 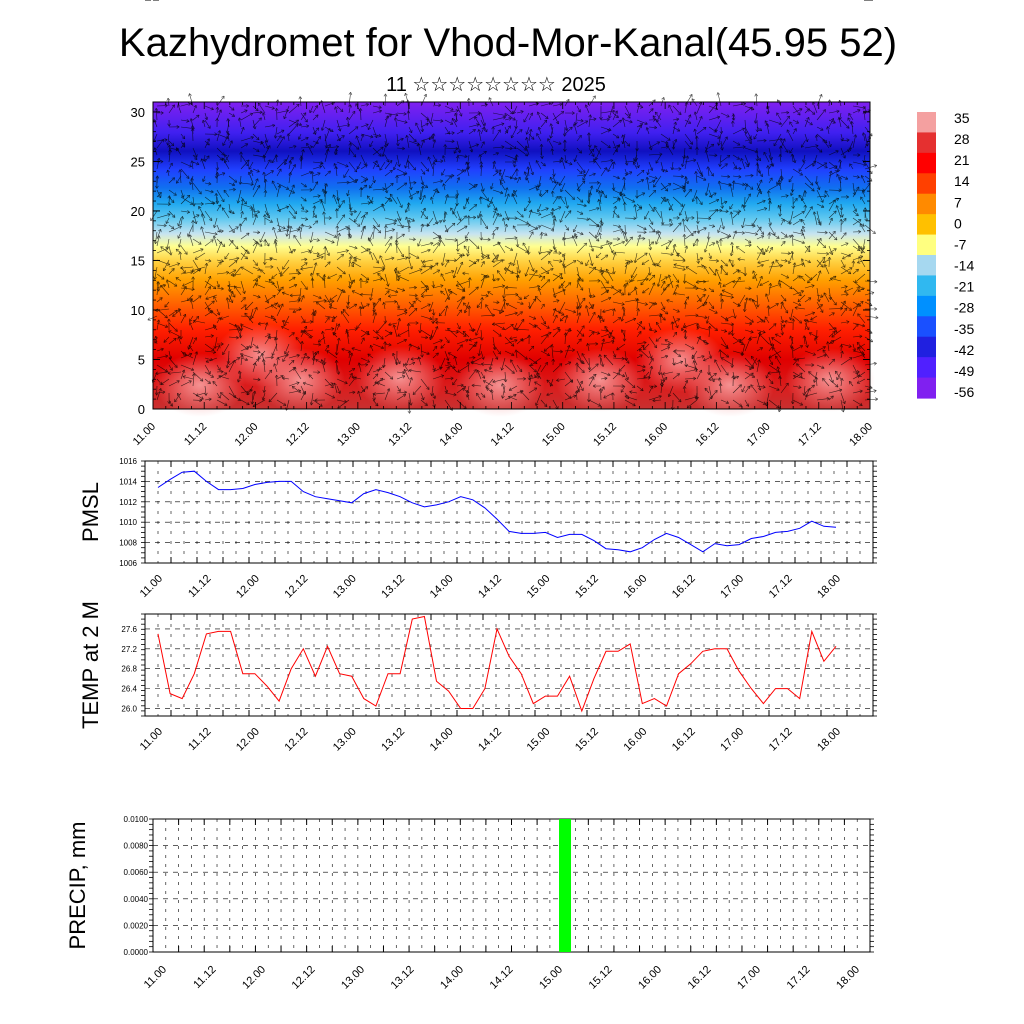 What do you see at coordinates (298, 435) in the screenshot?
I see `heatmap-x-tick-label: 12.12` at bounding box center [298, 435].